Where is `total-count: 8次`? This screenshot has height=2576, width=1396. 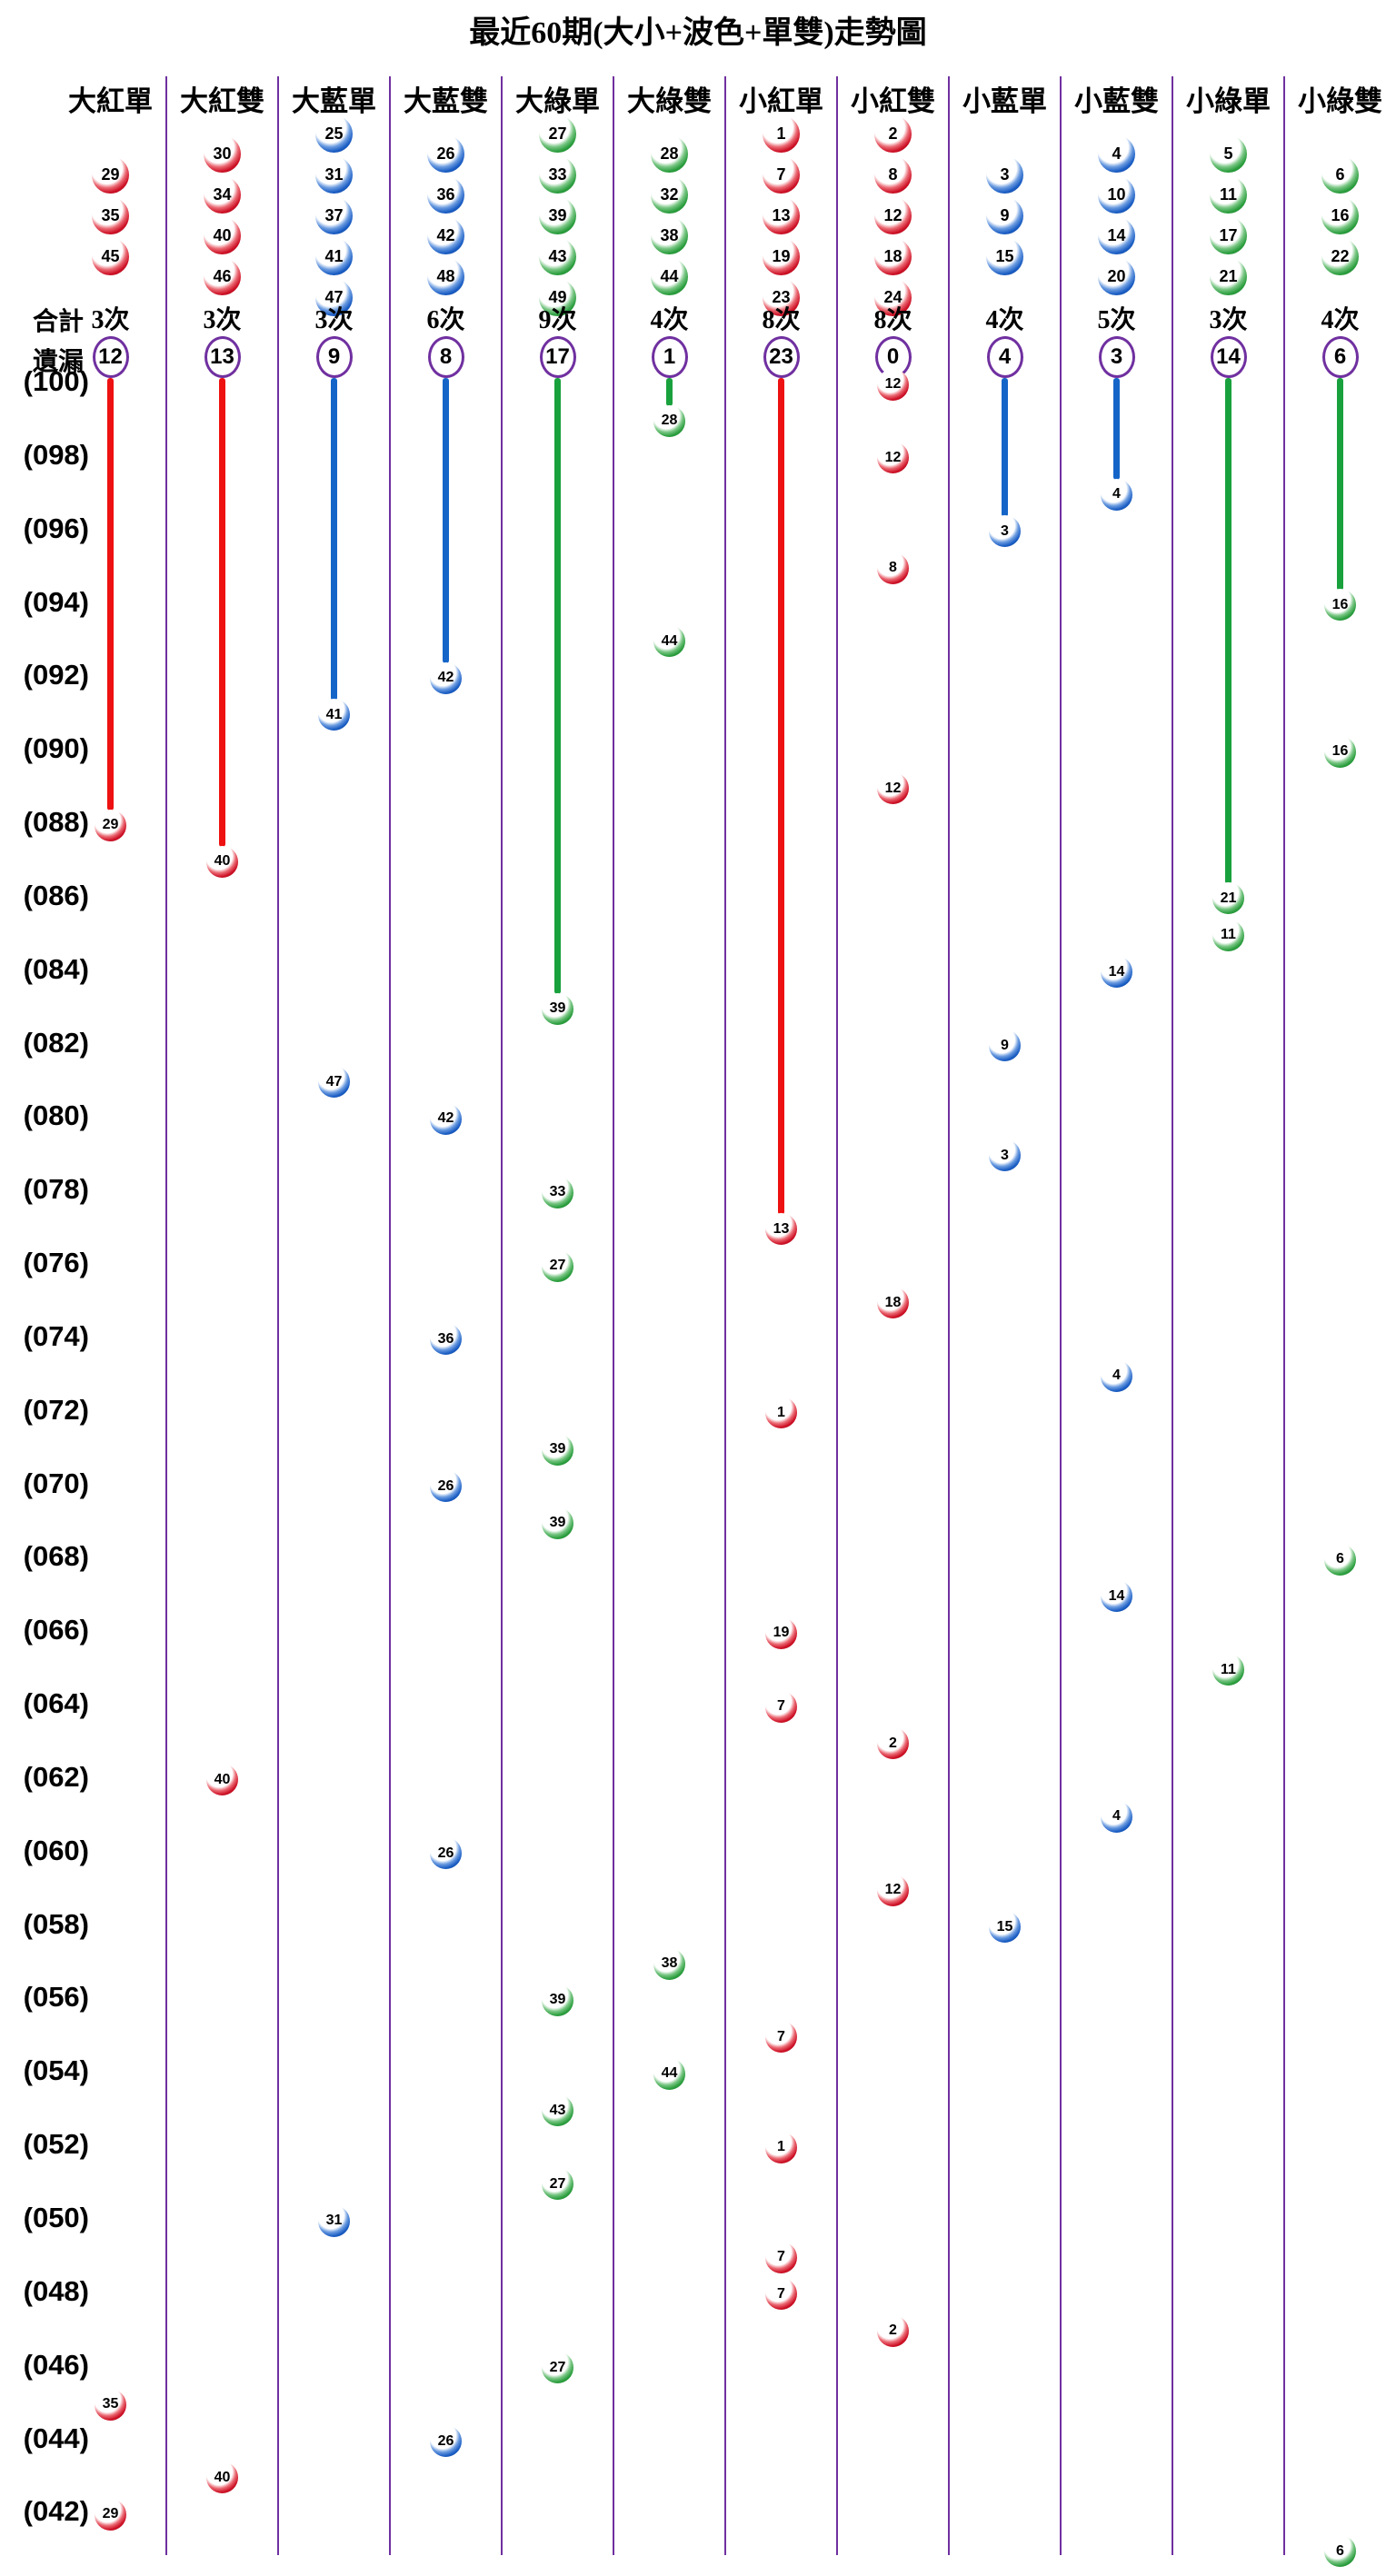 total-count: 8次 is located at coordinates (892, 320).